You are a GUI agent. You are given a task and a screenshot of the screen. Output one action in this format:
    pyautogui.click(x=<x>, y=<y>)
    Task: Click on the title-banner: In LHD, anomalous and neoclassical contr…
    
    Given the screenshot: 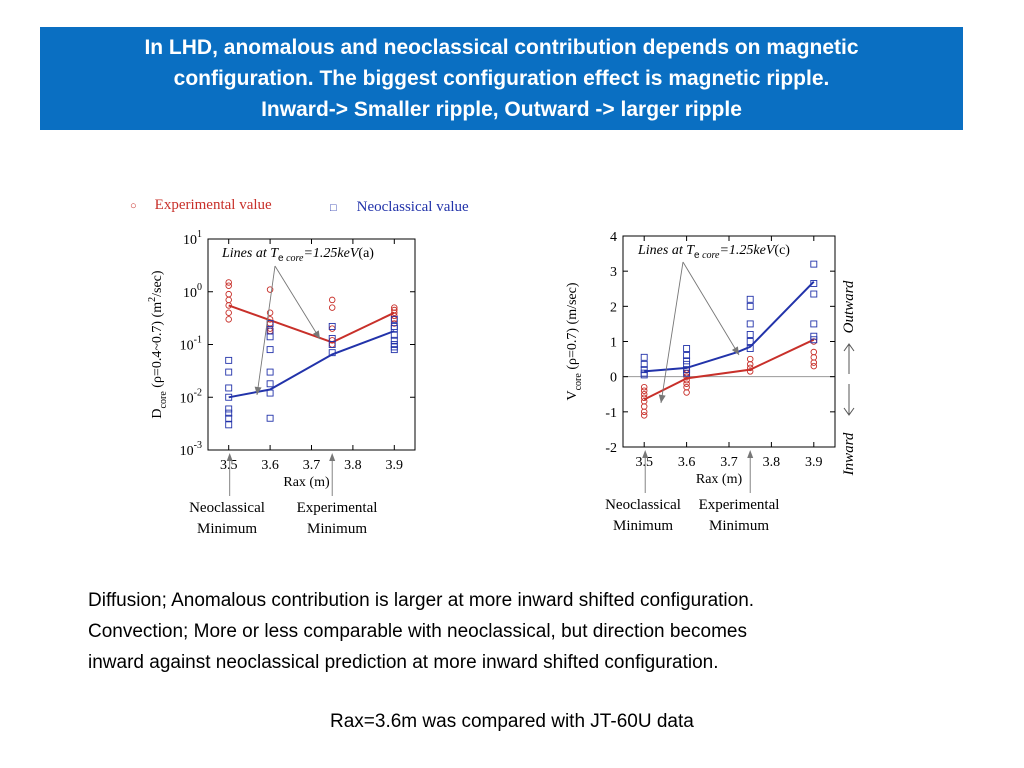 What is the action you would take?
    pyautogui.click(x=501, y=78)
    